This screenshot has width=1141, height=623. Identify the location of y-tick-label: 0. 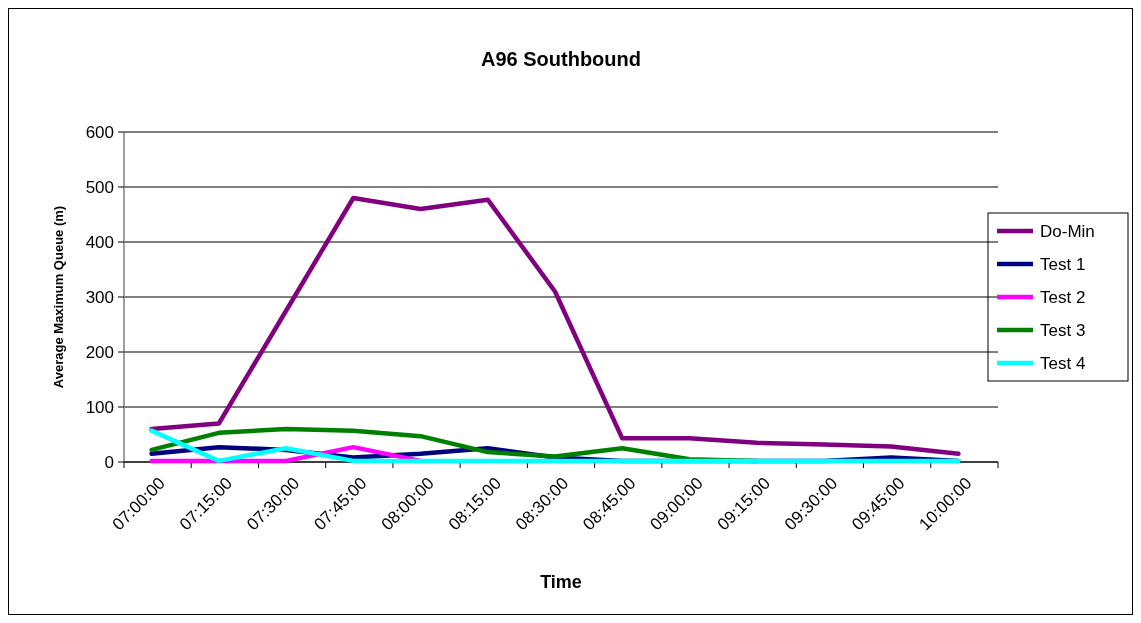
(109, 462).